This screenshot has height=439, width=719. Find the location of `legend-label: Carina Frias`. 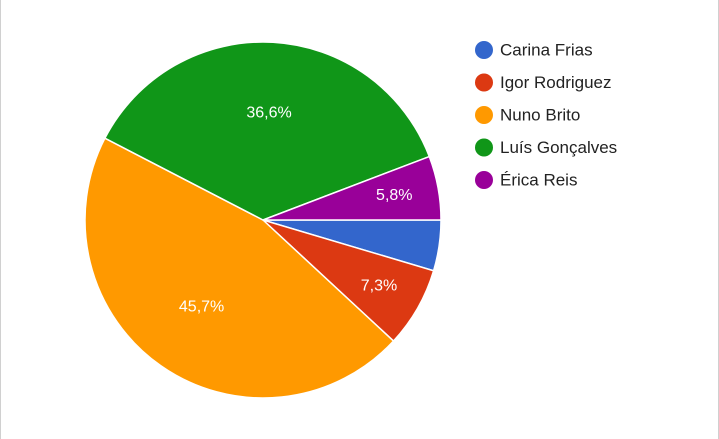

legend-label: Carina Frias is located at coordinates (546, 49).